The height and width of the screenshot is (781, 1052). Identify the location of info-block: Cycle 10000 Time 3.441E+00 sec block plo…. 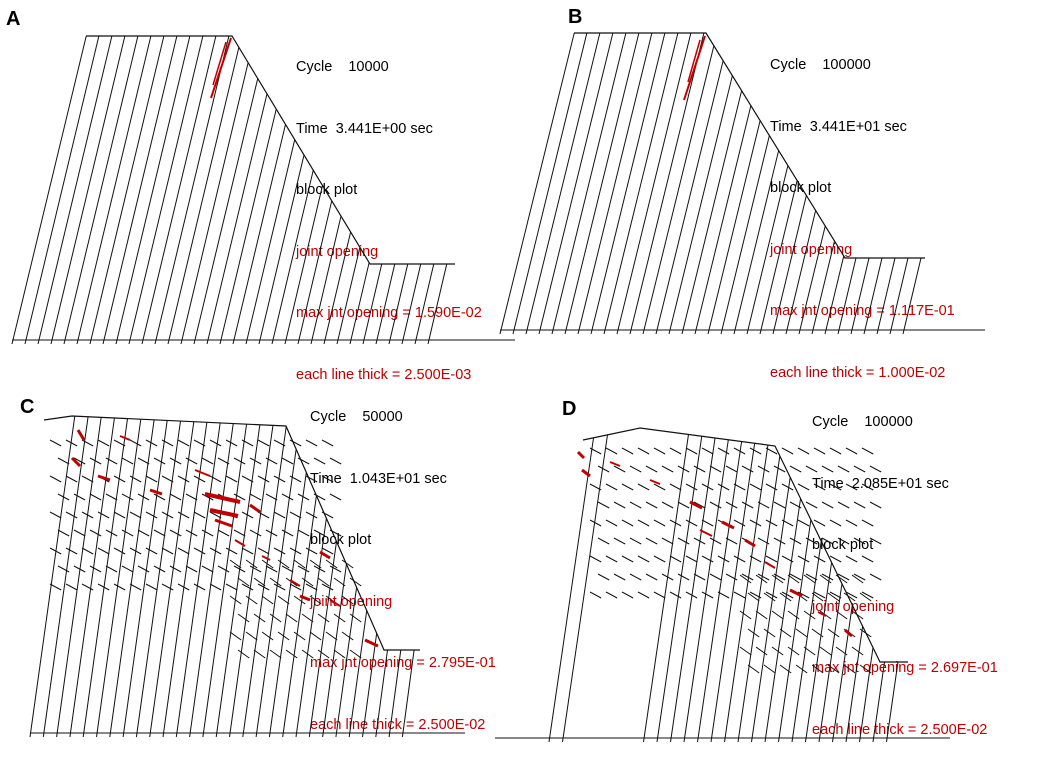
(389, 221).